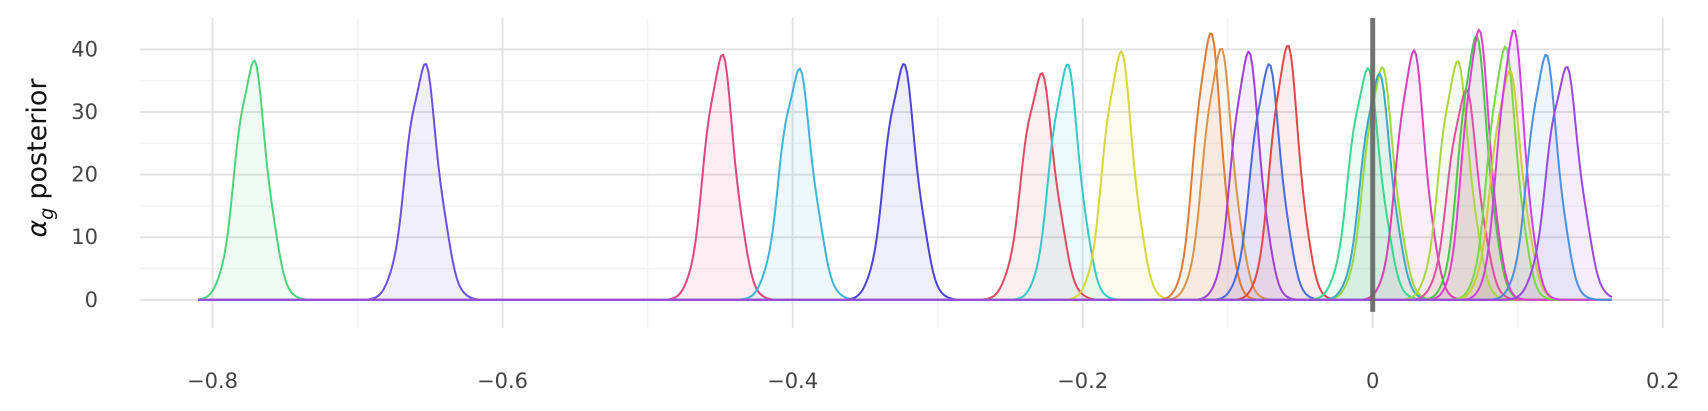  I want to click on x-tick-label: 0, so click(1372, 381).